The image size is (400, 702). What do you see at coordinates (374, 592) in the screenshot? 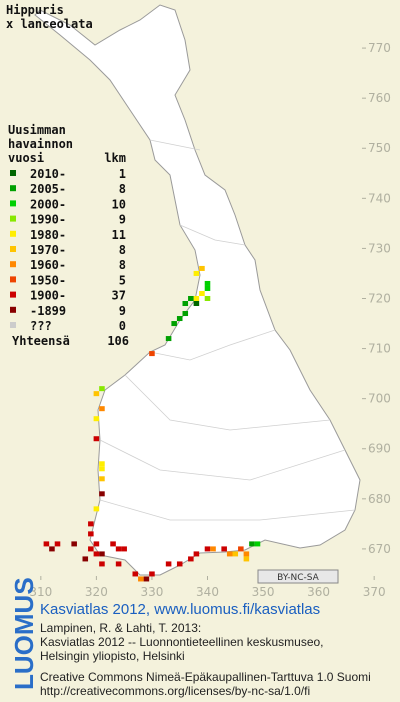
I see `x-tick-label: 370` at bounding box center [374, 592].